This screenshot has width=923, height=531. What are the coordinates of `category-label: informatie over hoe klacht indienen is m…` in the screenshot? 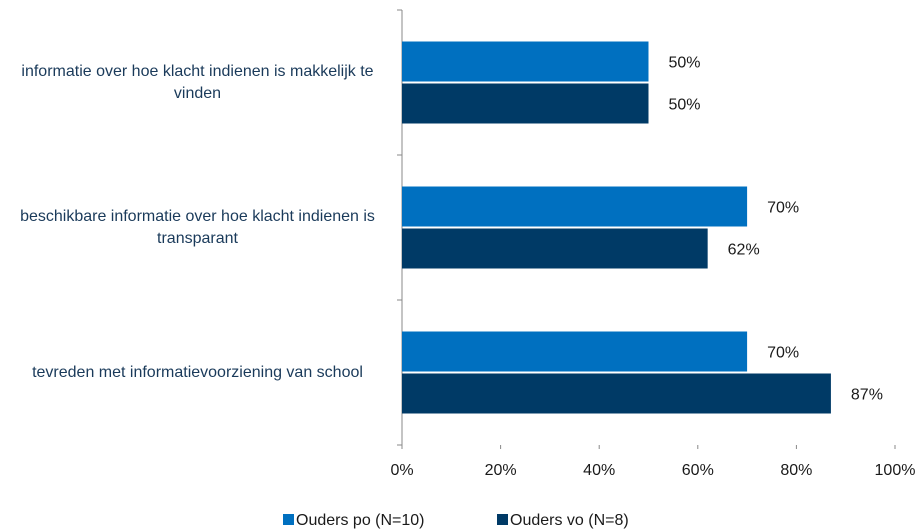 It's located at (197, 82).